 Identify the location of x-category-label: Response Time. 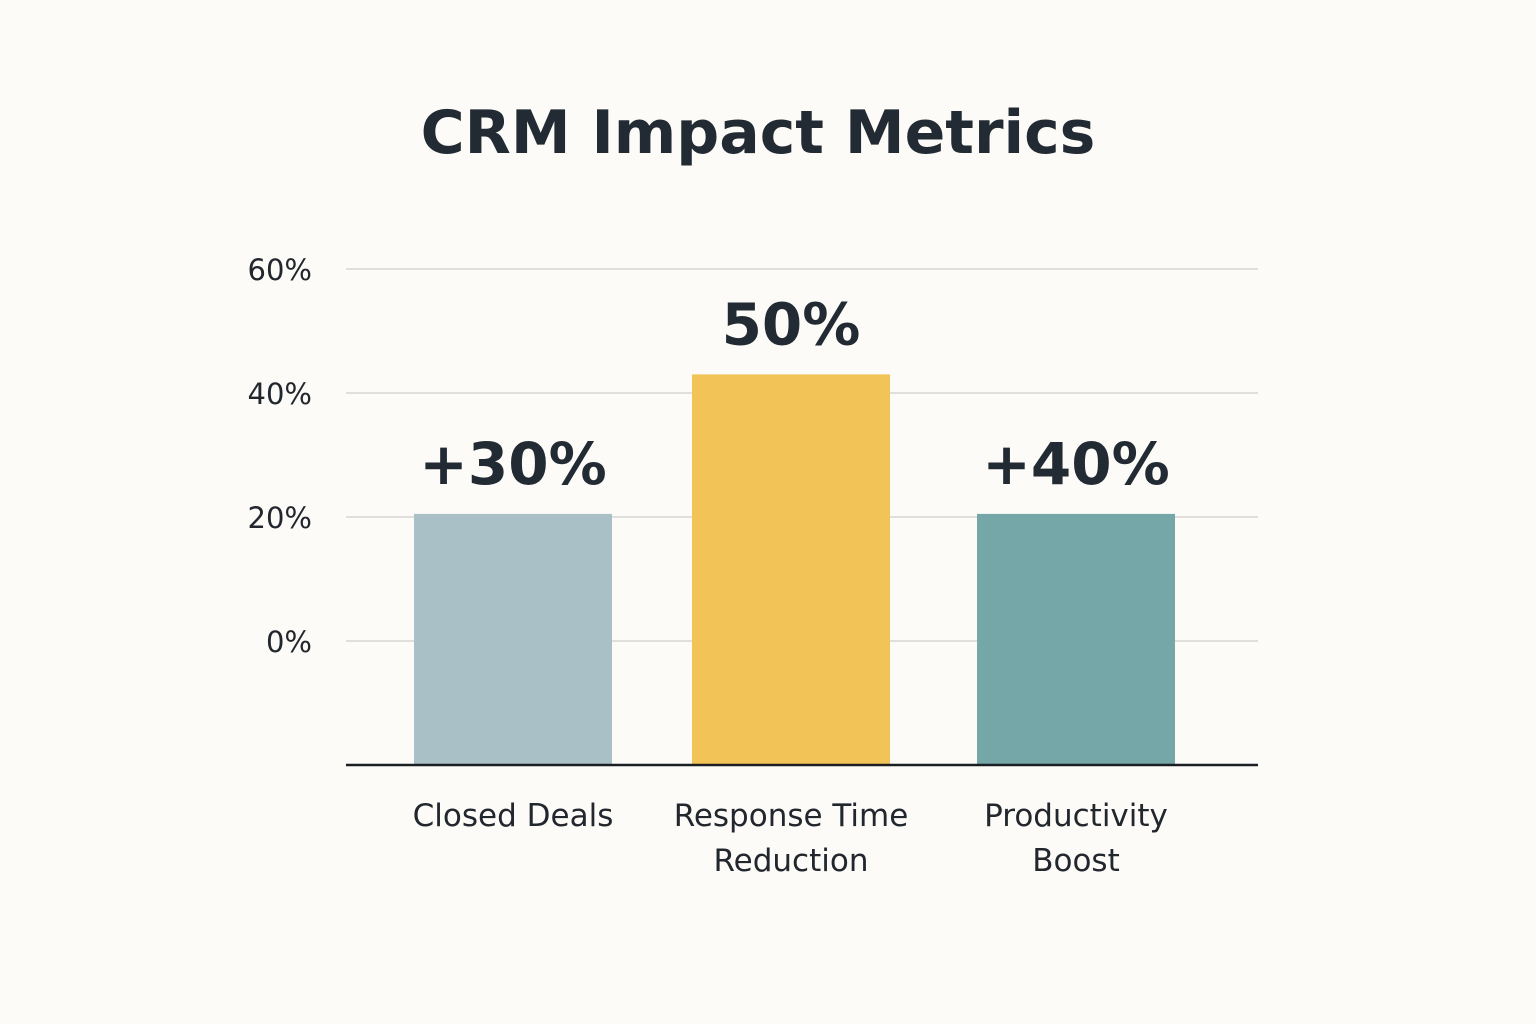
(791, 816).